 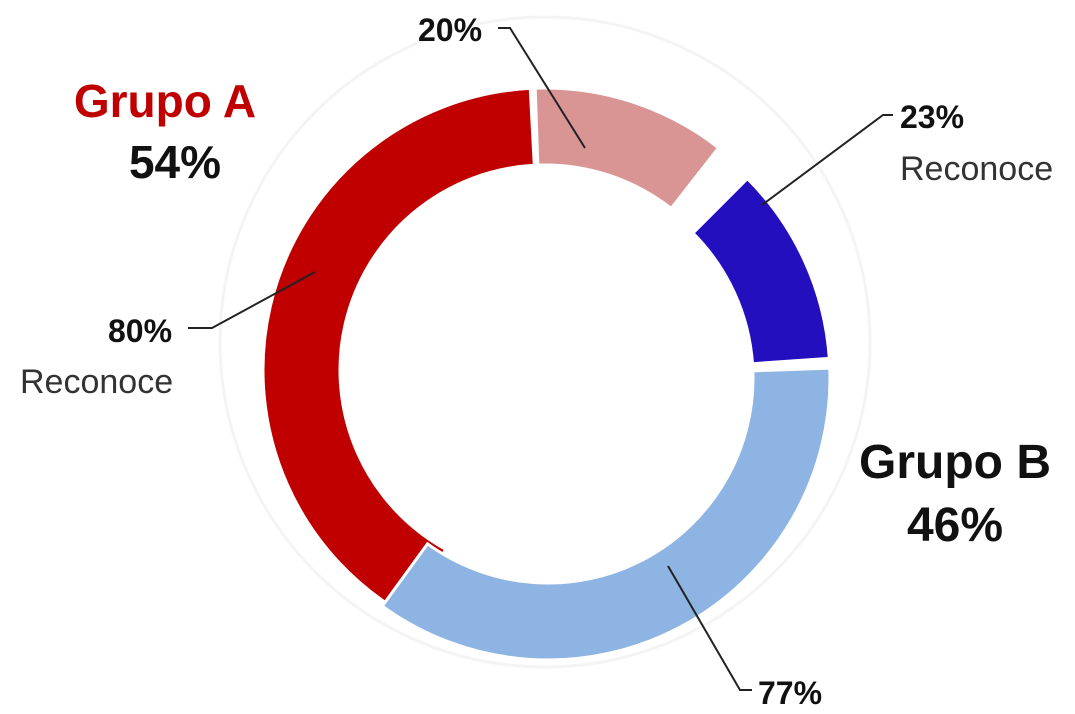 I want to click on leader-line-a-other, so click(x=542, y=88).